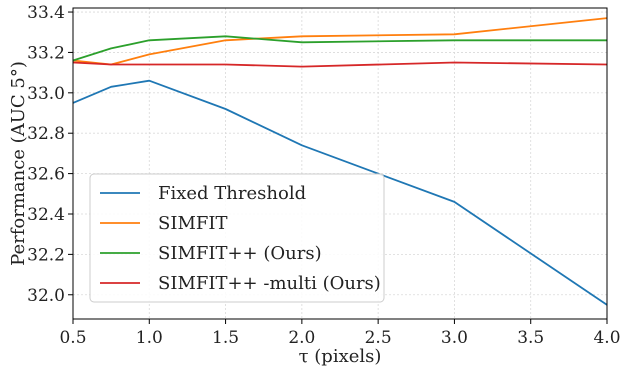  Describe the element at coordinates (240, 253) in the screenshot. I see `legend-entry-label: SIMFIT++ (Ours)` at that location.